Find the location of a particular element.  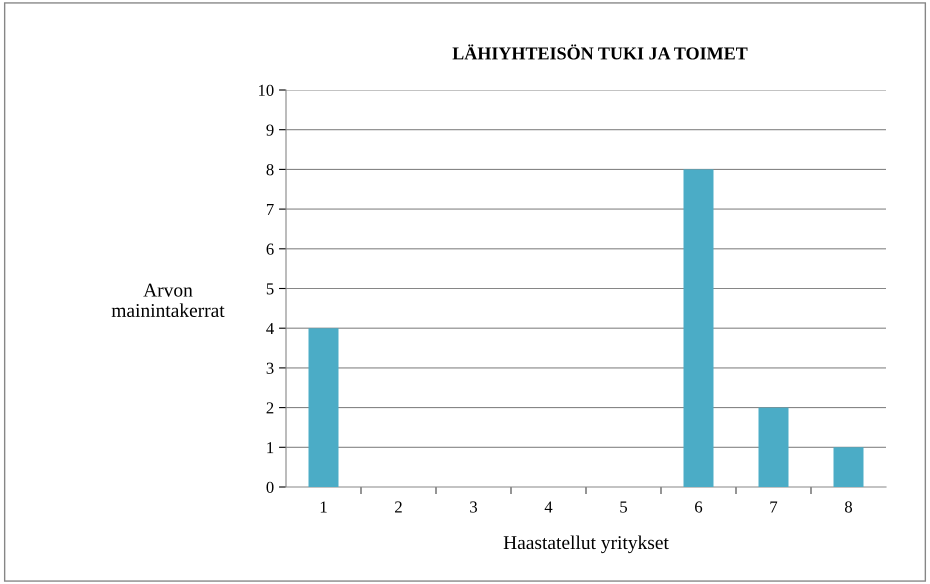

x-tick-label: 7 is located at coordinates (774, 507).